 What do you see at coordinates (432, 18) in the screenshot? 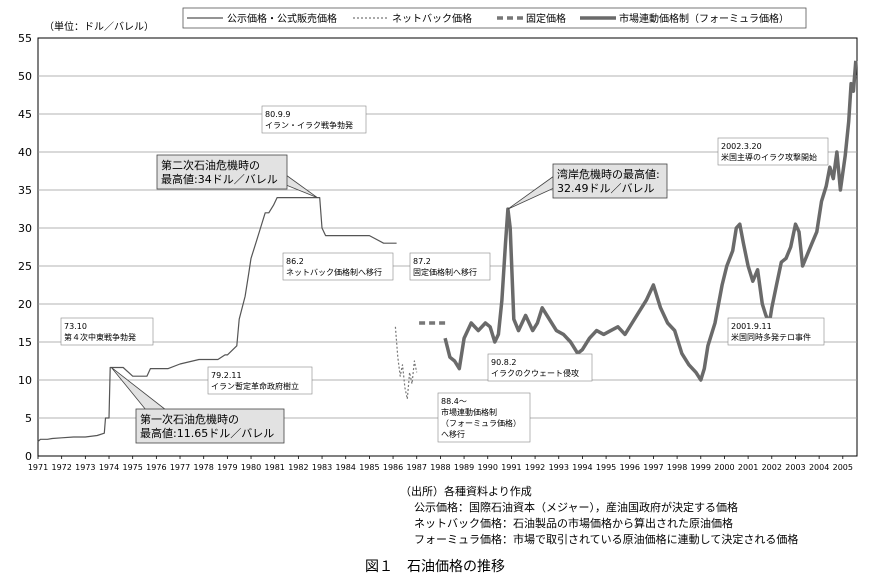
I see `legend-label: ネットバック価格` at bounding box center [432, 18].